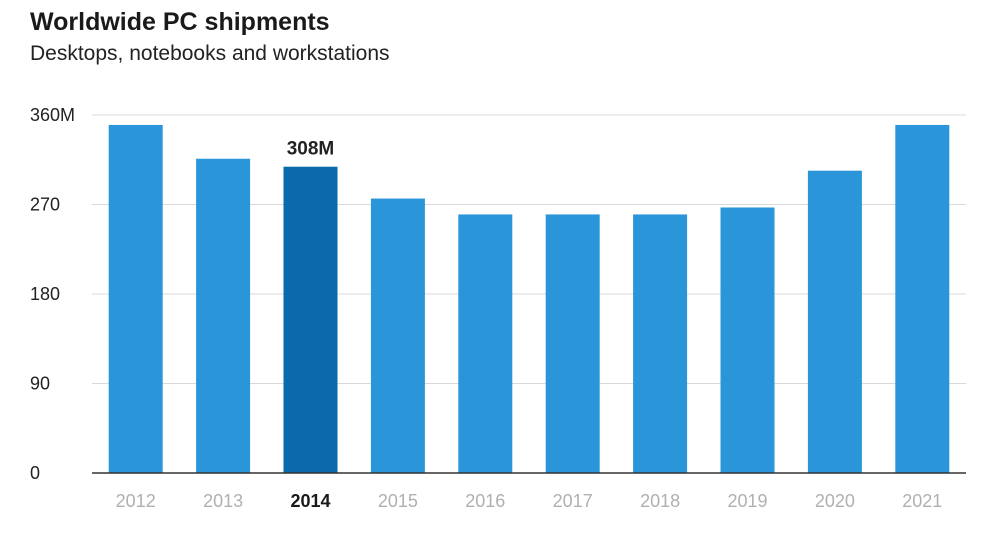 The image size is (1000, 541). I want to click on bar-2017, so click(572, 343).